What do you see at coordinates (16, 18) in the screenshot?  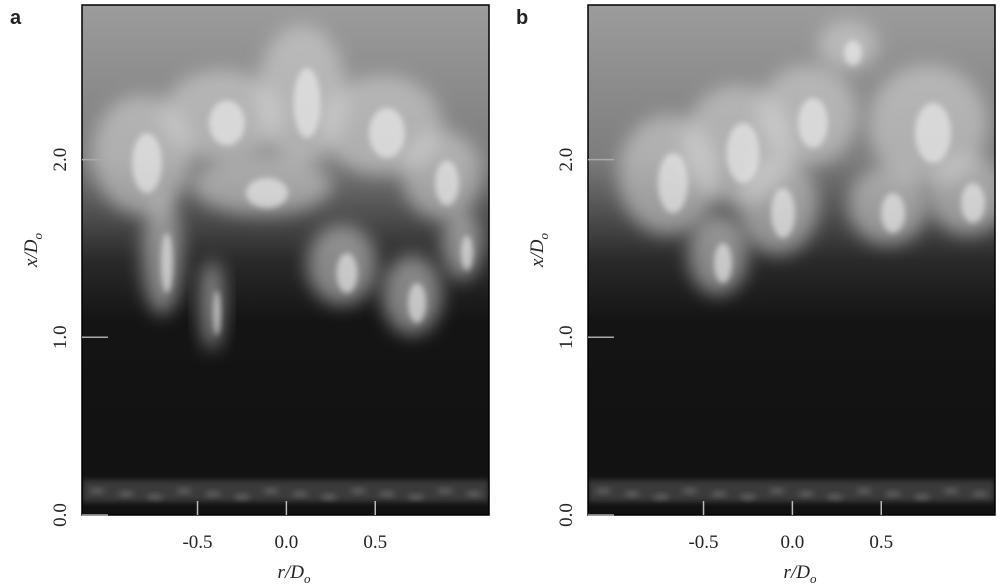 I see `panel-letter: a` at bounding box center [16, 18].